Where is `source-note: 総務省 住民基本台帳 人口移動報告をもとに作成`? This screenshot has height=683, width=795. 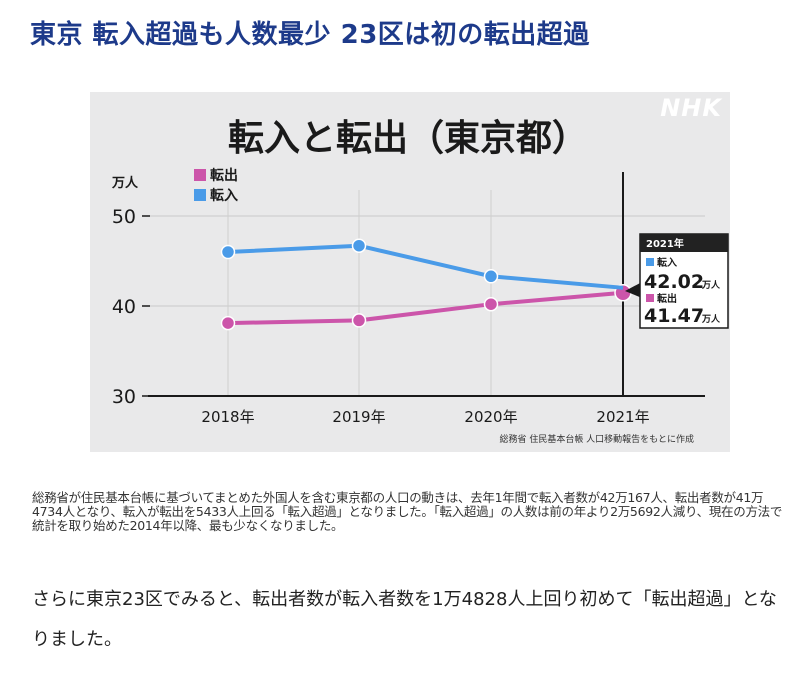 source-note: 総務省 住民基本台帳 人口移動報告をもとに作成 is located at coordinates (596, 439).